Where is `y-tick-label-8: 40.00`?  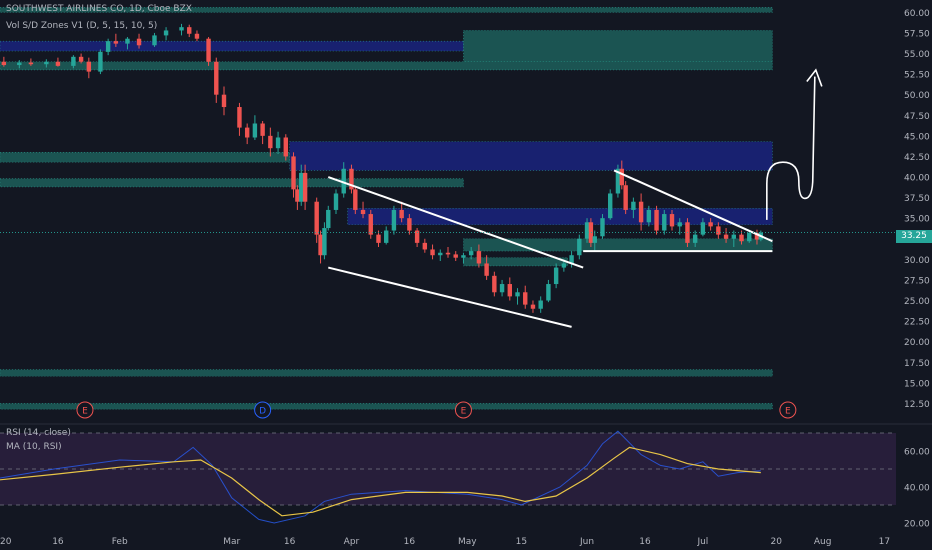 y-tick-label-8: 40.00 is located at coordinates (917, 179).